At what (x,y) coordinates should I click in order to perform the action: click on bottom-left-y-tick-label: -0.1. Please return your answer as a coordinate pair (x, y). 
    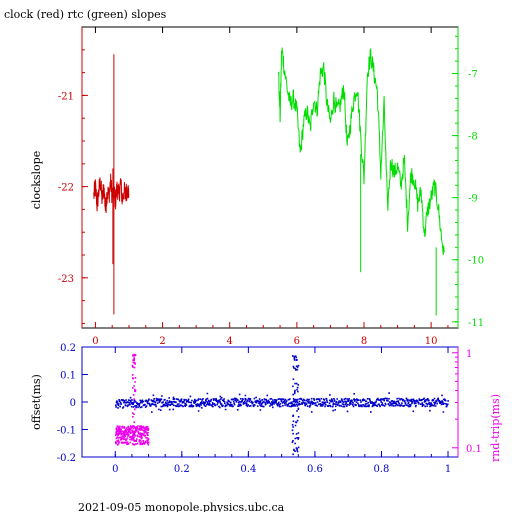
    Looking at the image, I should click on (66, 431).